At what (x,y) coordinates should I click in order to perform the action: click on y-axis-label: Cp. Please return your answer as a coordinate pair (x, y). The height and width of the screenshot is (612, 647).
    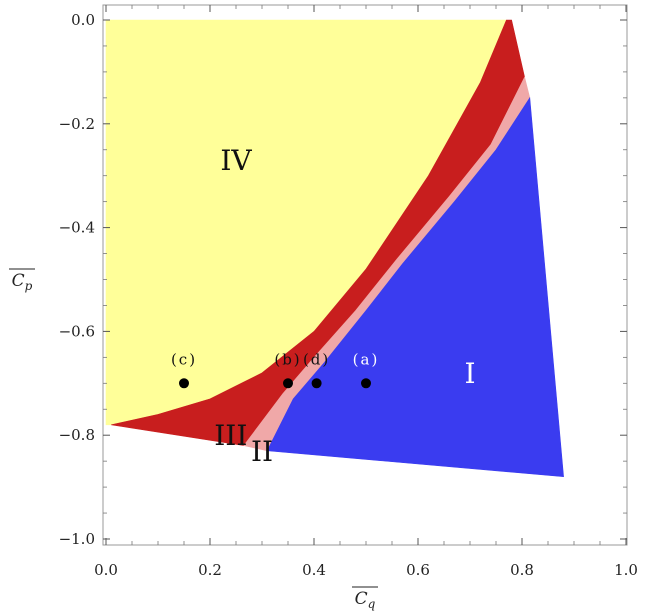
    Looking at the image, I should click on (22, 282).